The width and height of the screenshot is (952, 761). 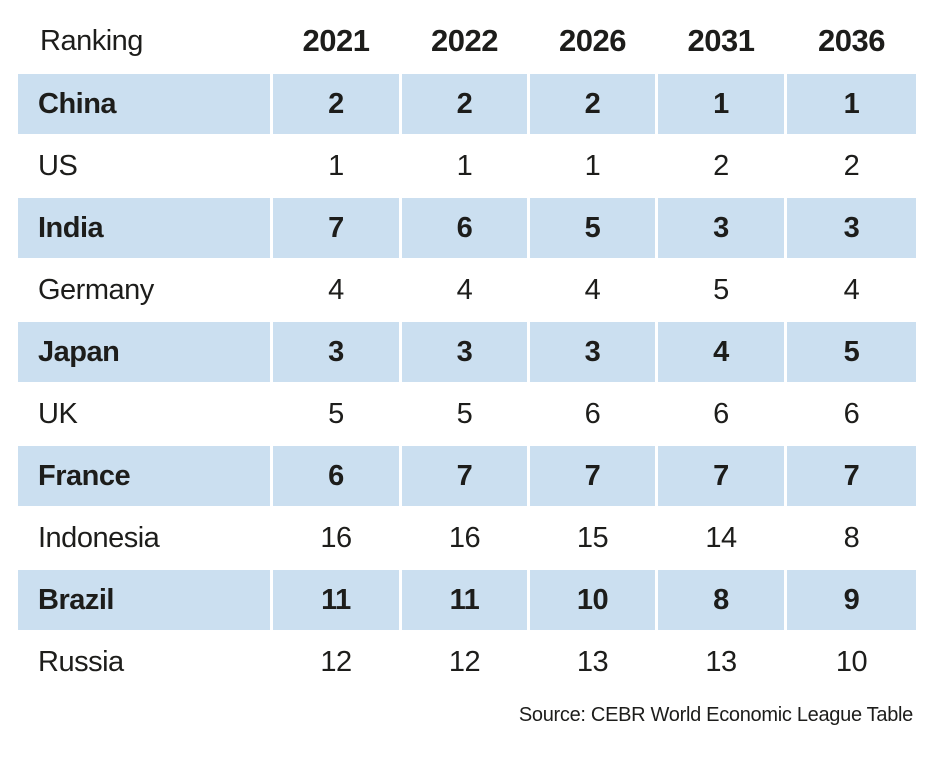 I want to click on table-row-france: France 6 7 7 7 7, so click(x=468, y=476).